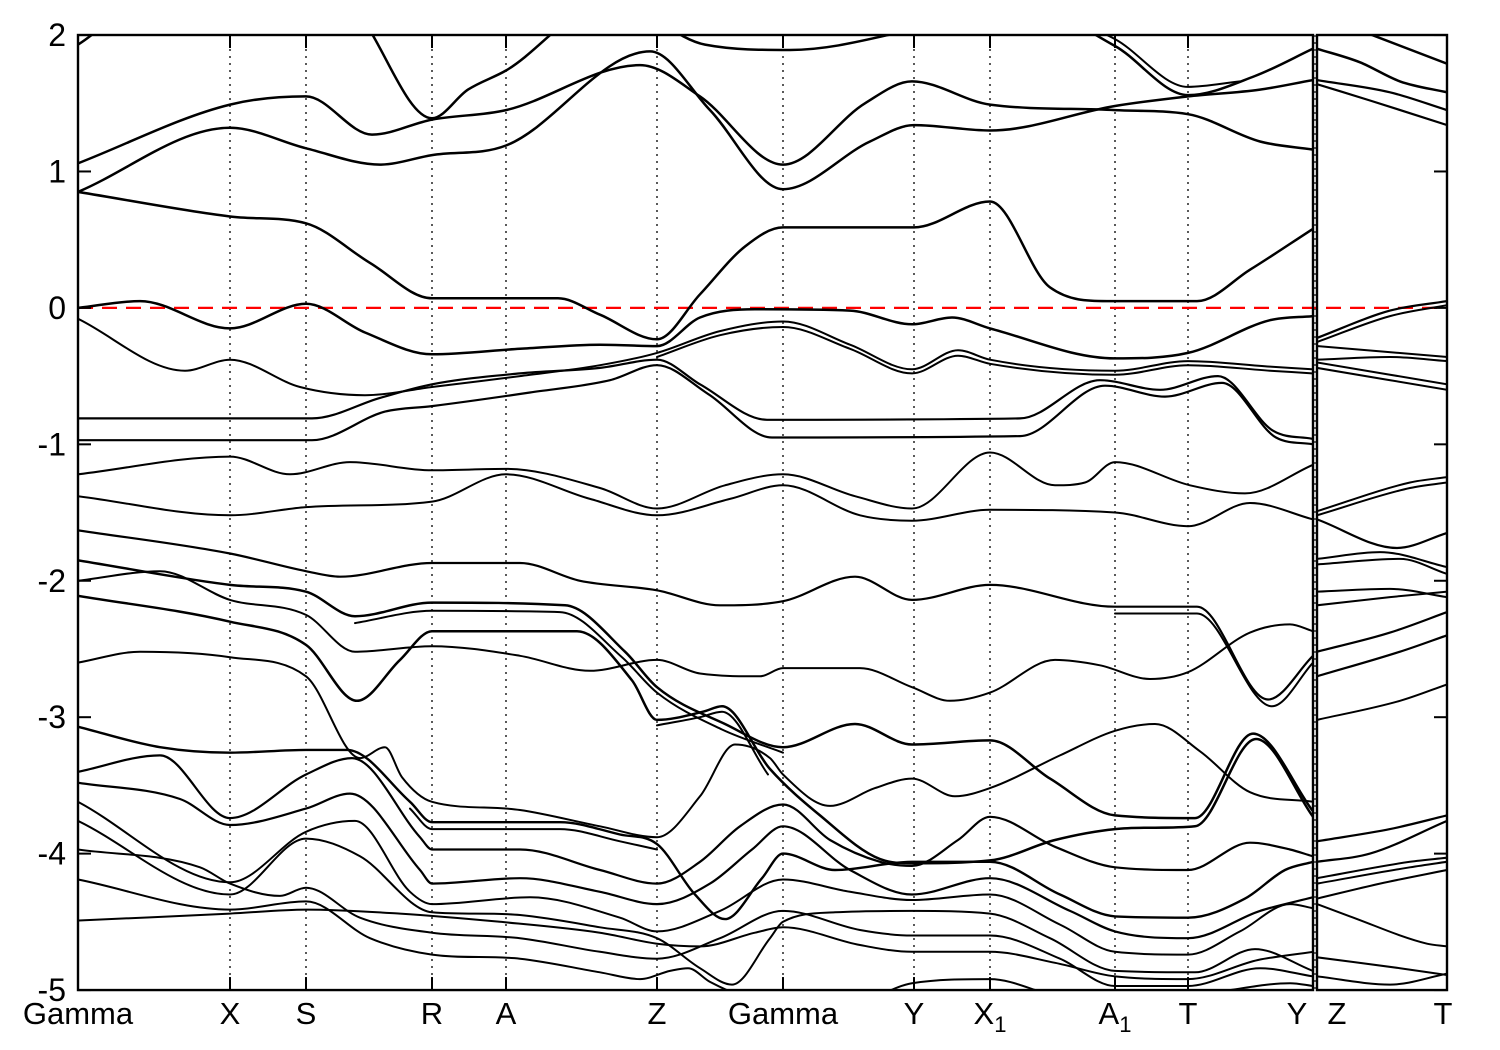 The width and height of the screenshot is (1500, 1050). I want to click on x-tick-label: S, so click(306, 1013).